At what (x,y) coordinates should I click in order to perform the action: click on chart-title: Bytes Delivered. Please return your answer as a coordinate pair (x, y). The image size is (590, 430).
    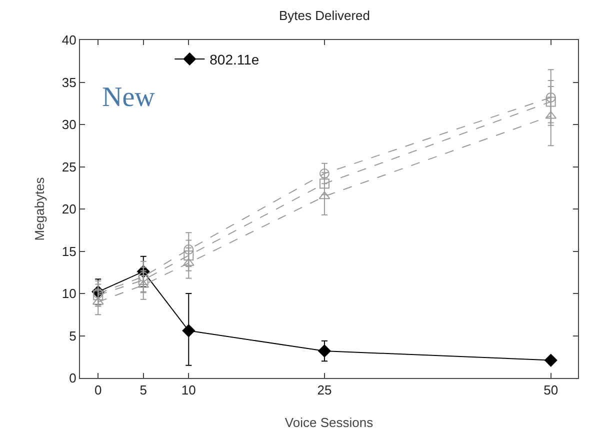
    Looking at the image, I should click on (324, 15).